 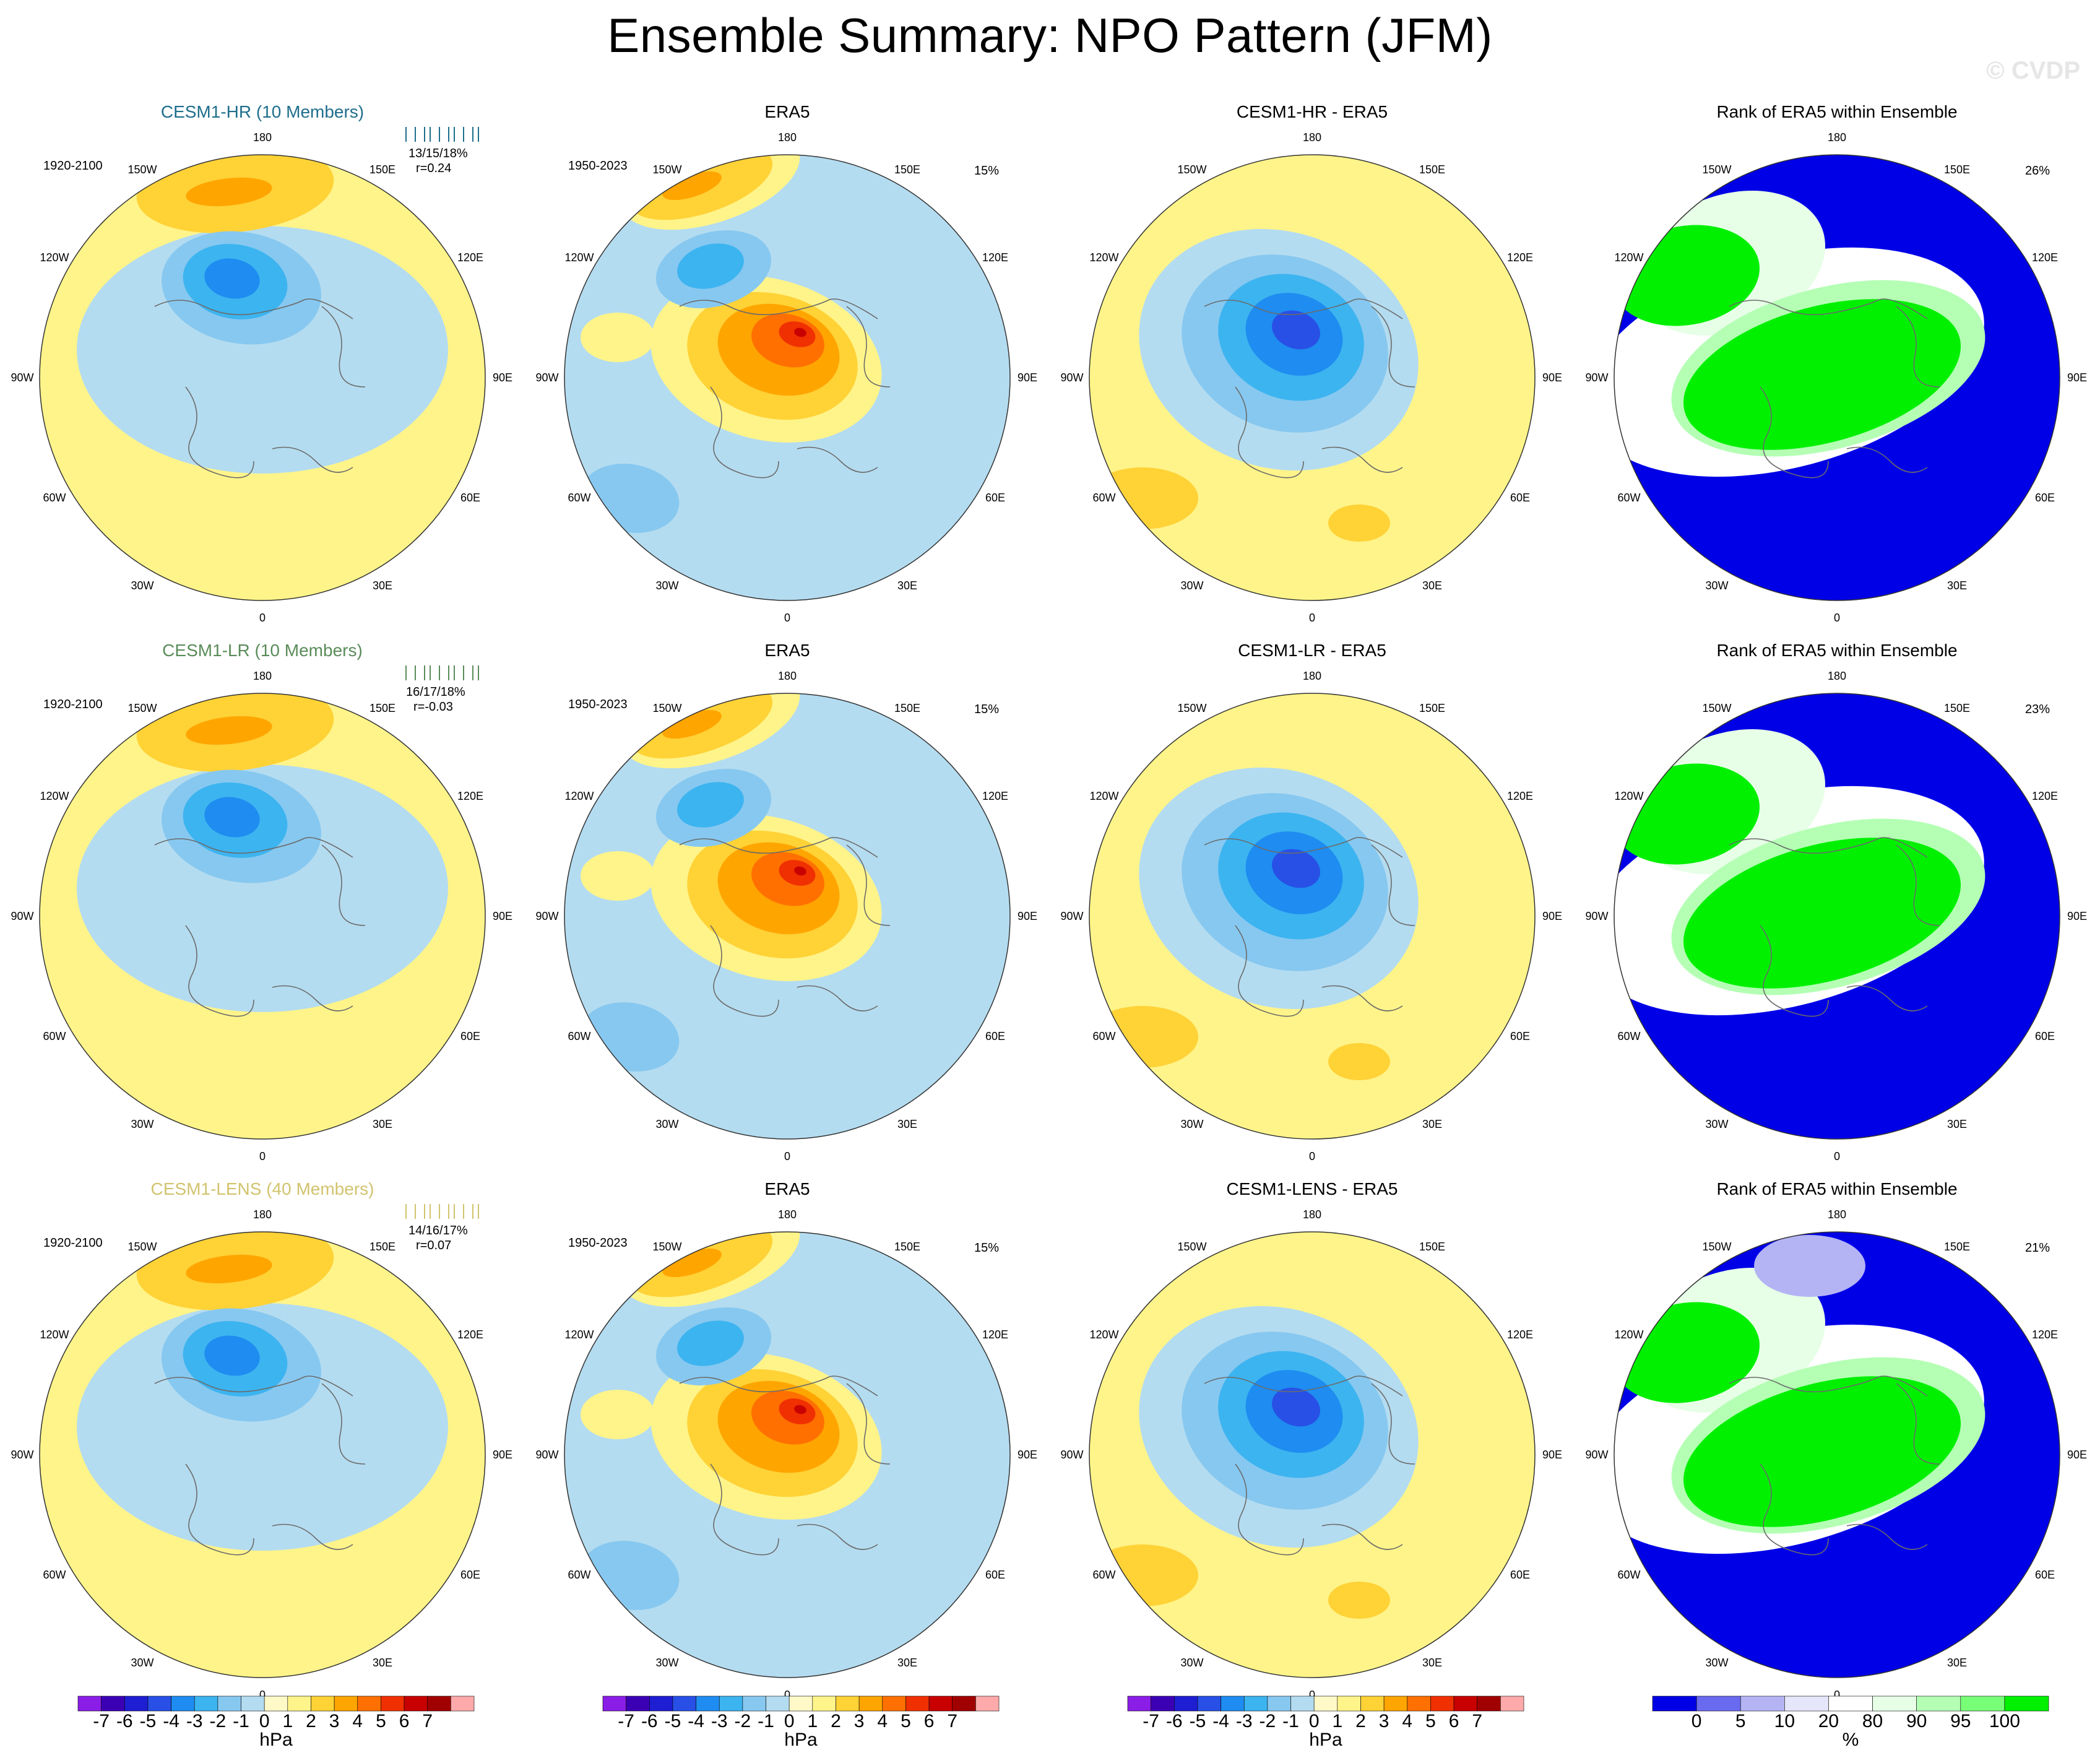 I want to click on colorbar-label: -7, so click(x=101, y=1721).